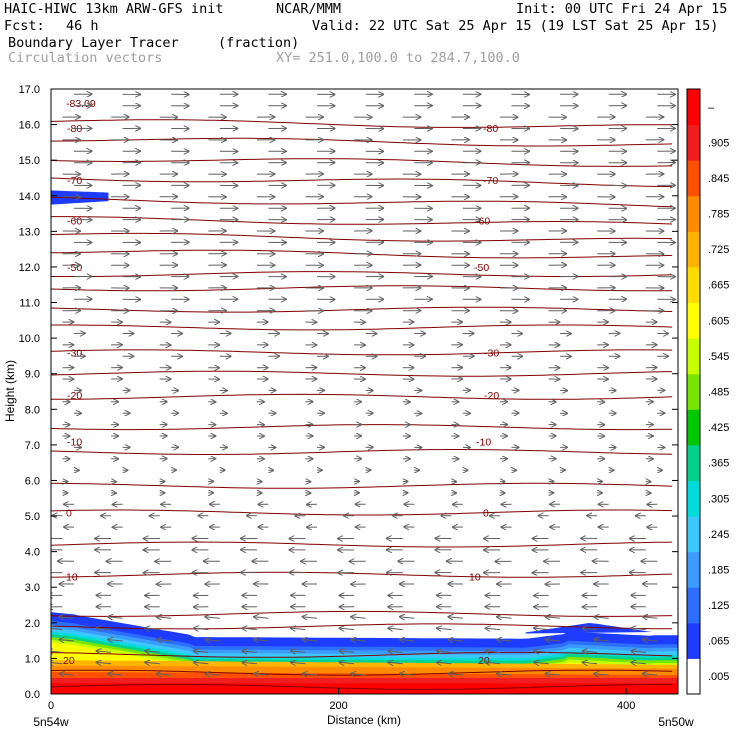 The height and width of the screenshot is (740, 740). What do you see at coordinates (69, 514) in the screenshot?
I see `contour-label: 0` at bounding box center [69, 514].